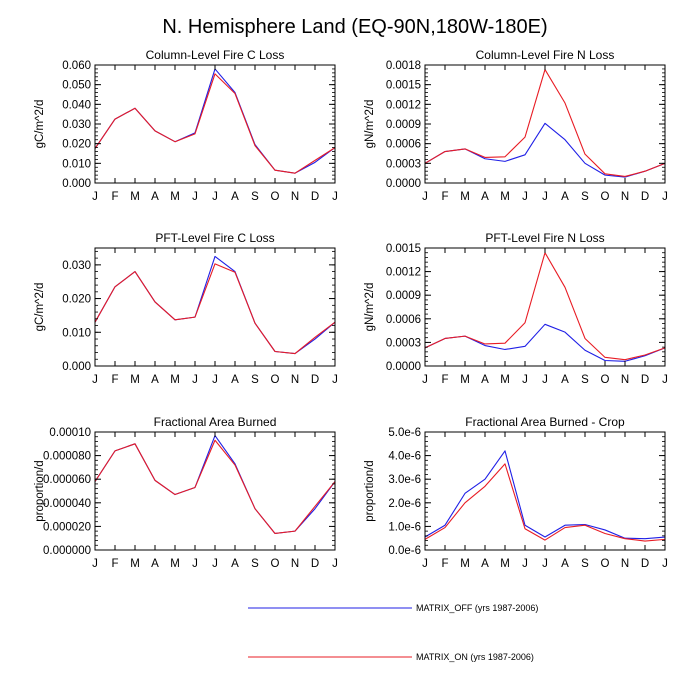  Describe the element at coordinates (585, 197) in the screenshot. I see `panel-2-xtick-label: S` at that location.